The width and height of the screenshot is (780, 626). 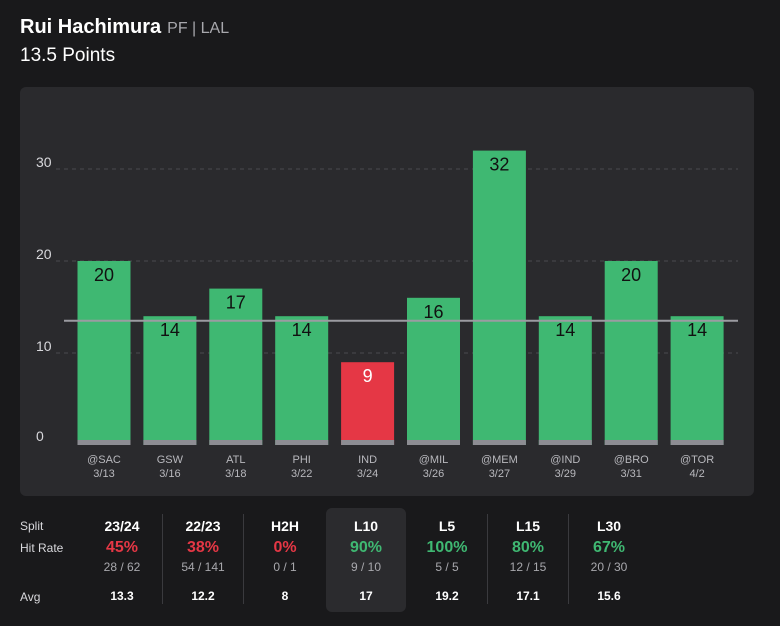 I want to click on split-avg: 15.6, so click(x=609, y=596).